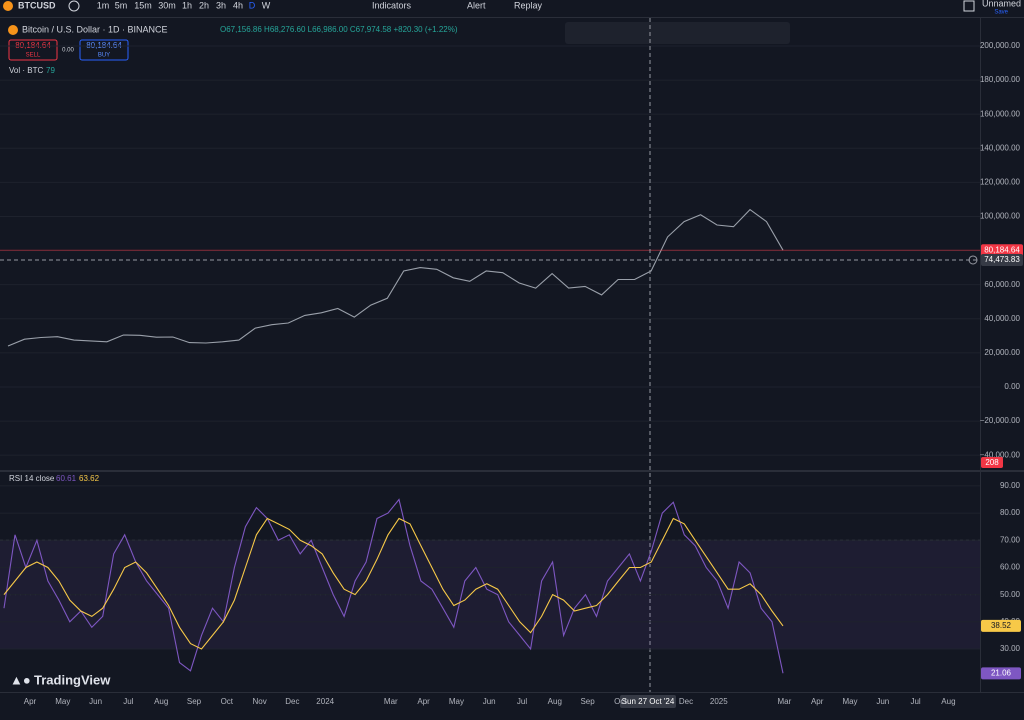 This screenshot has height=720, width=1024. Describe the element at coordinates (1002, 352) in the screenshot. I see `y-tick-label: 20,000.00` at that location.